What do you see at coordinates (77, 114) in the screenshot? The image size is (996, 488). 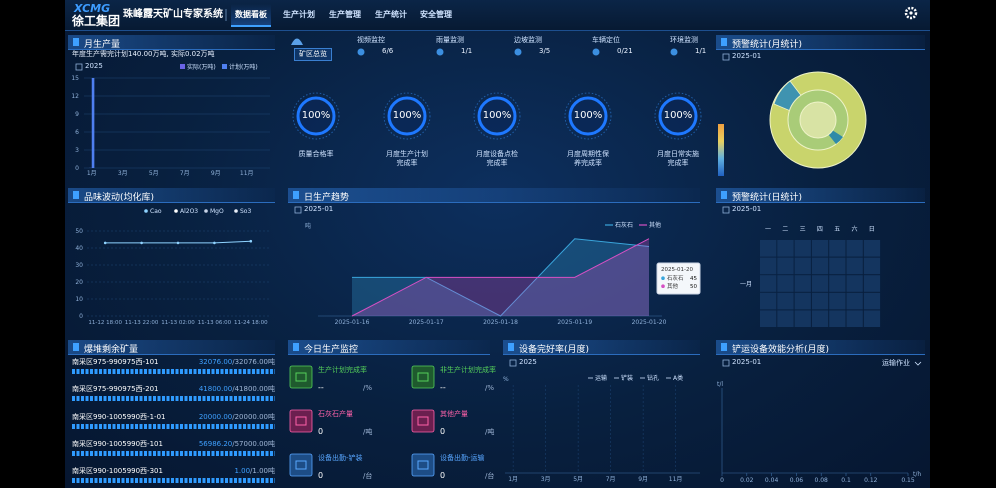 I see `y-tick-label: 9` at bounding box center [77, 114].